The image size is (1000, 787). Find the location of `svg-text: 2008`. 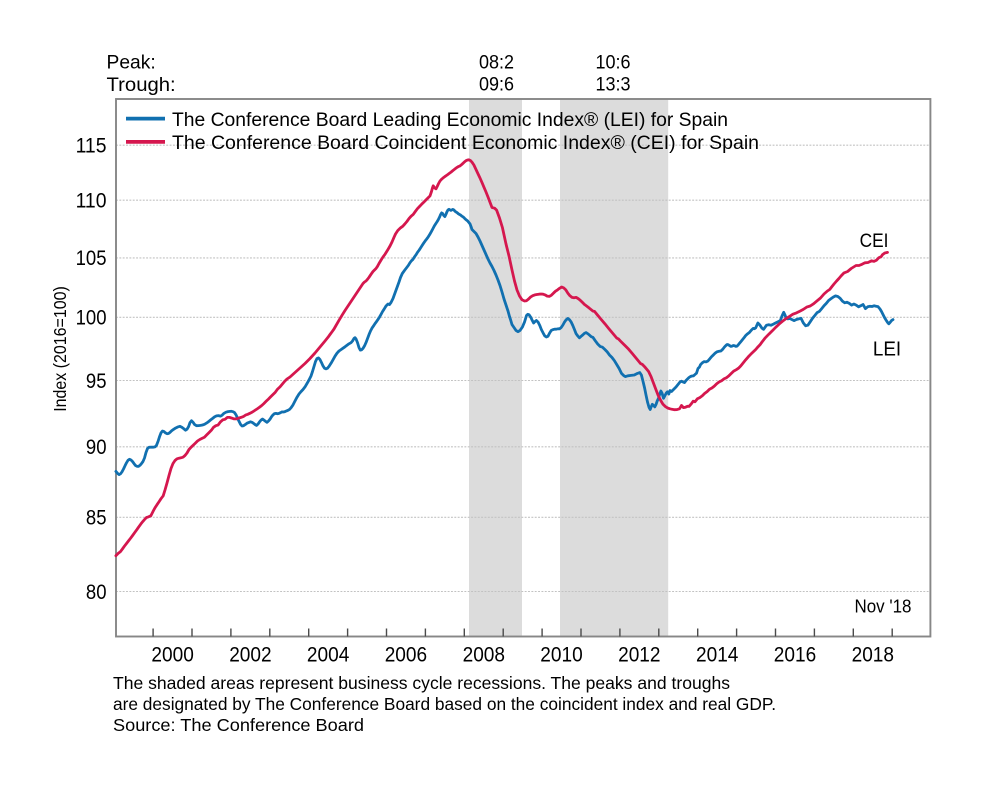

svg-text: 2008 is located at coordinates (484, 655).